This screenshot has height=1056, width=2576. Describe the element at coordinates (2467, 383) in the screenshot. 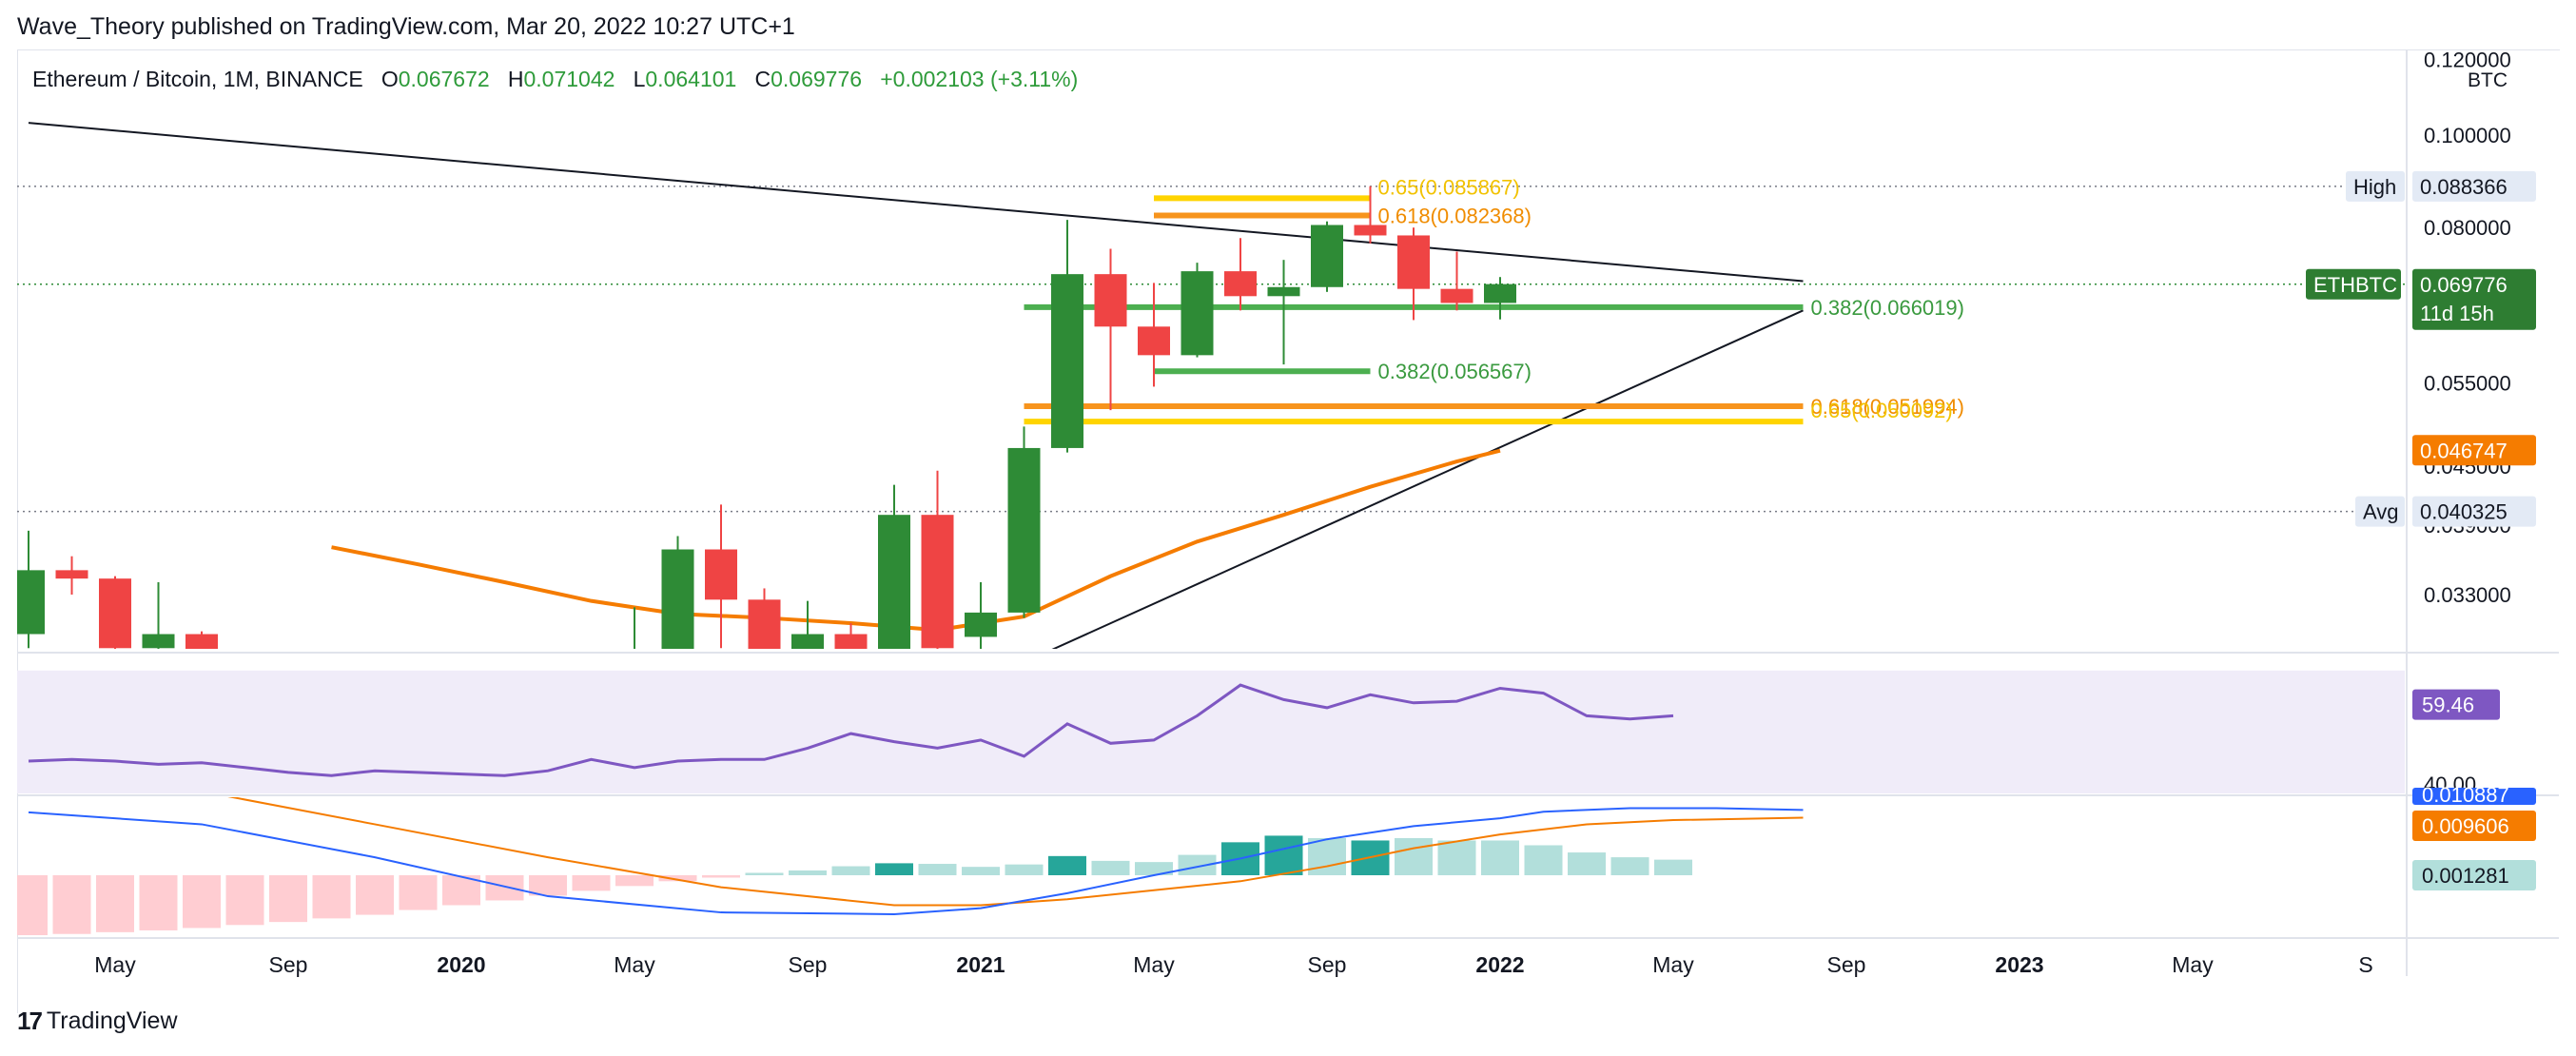

I see `price-tick-label: 0.055000` at that location.